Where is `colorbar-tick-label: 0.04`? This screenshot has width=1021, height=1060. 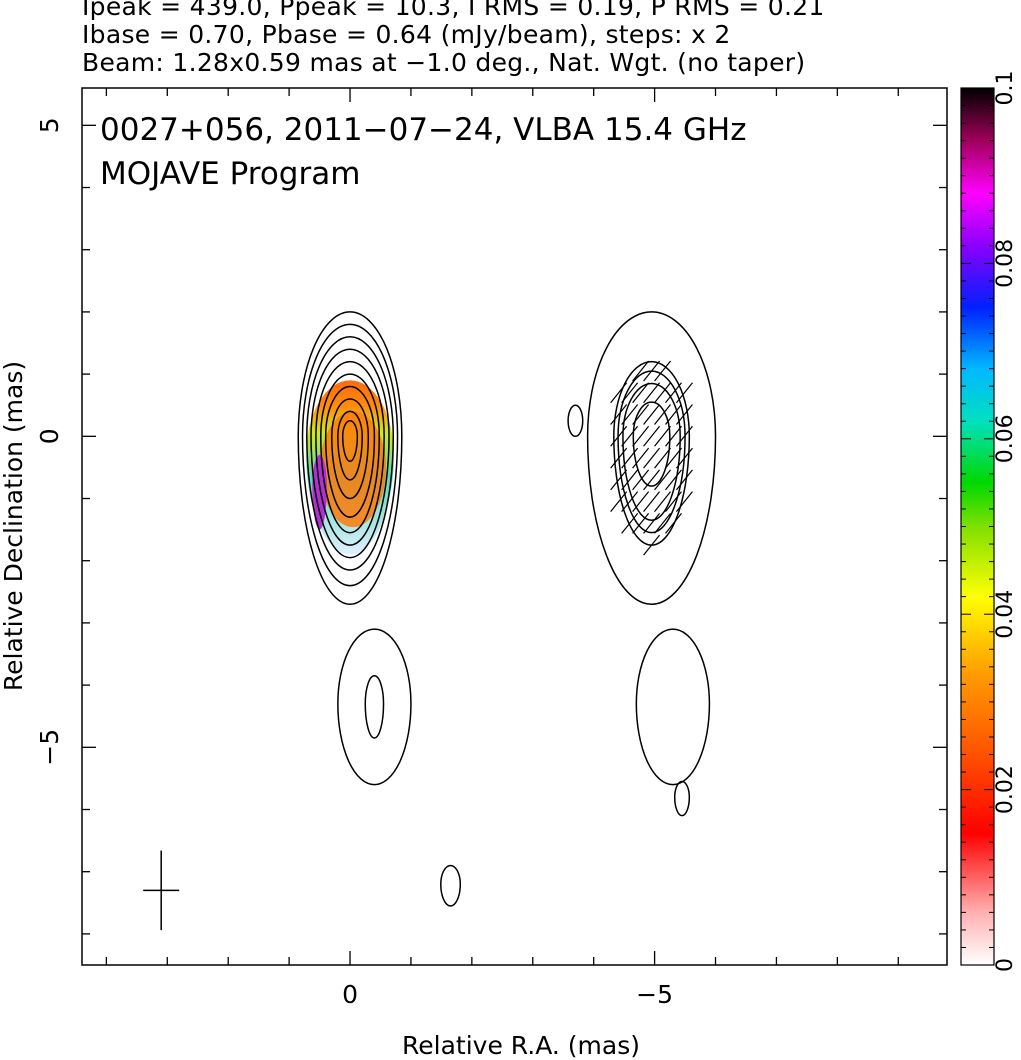 colorbar-tick-label: 0.04 is located at coordinates (1005, 614).